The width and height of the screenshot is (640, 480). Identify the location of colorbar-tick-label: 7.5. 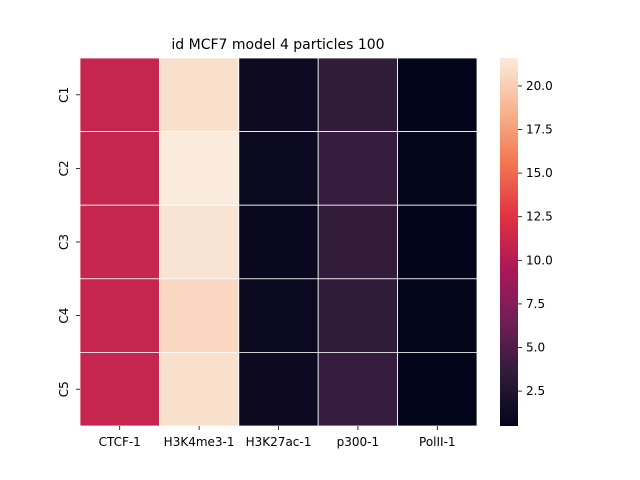
(535, 304).